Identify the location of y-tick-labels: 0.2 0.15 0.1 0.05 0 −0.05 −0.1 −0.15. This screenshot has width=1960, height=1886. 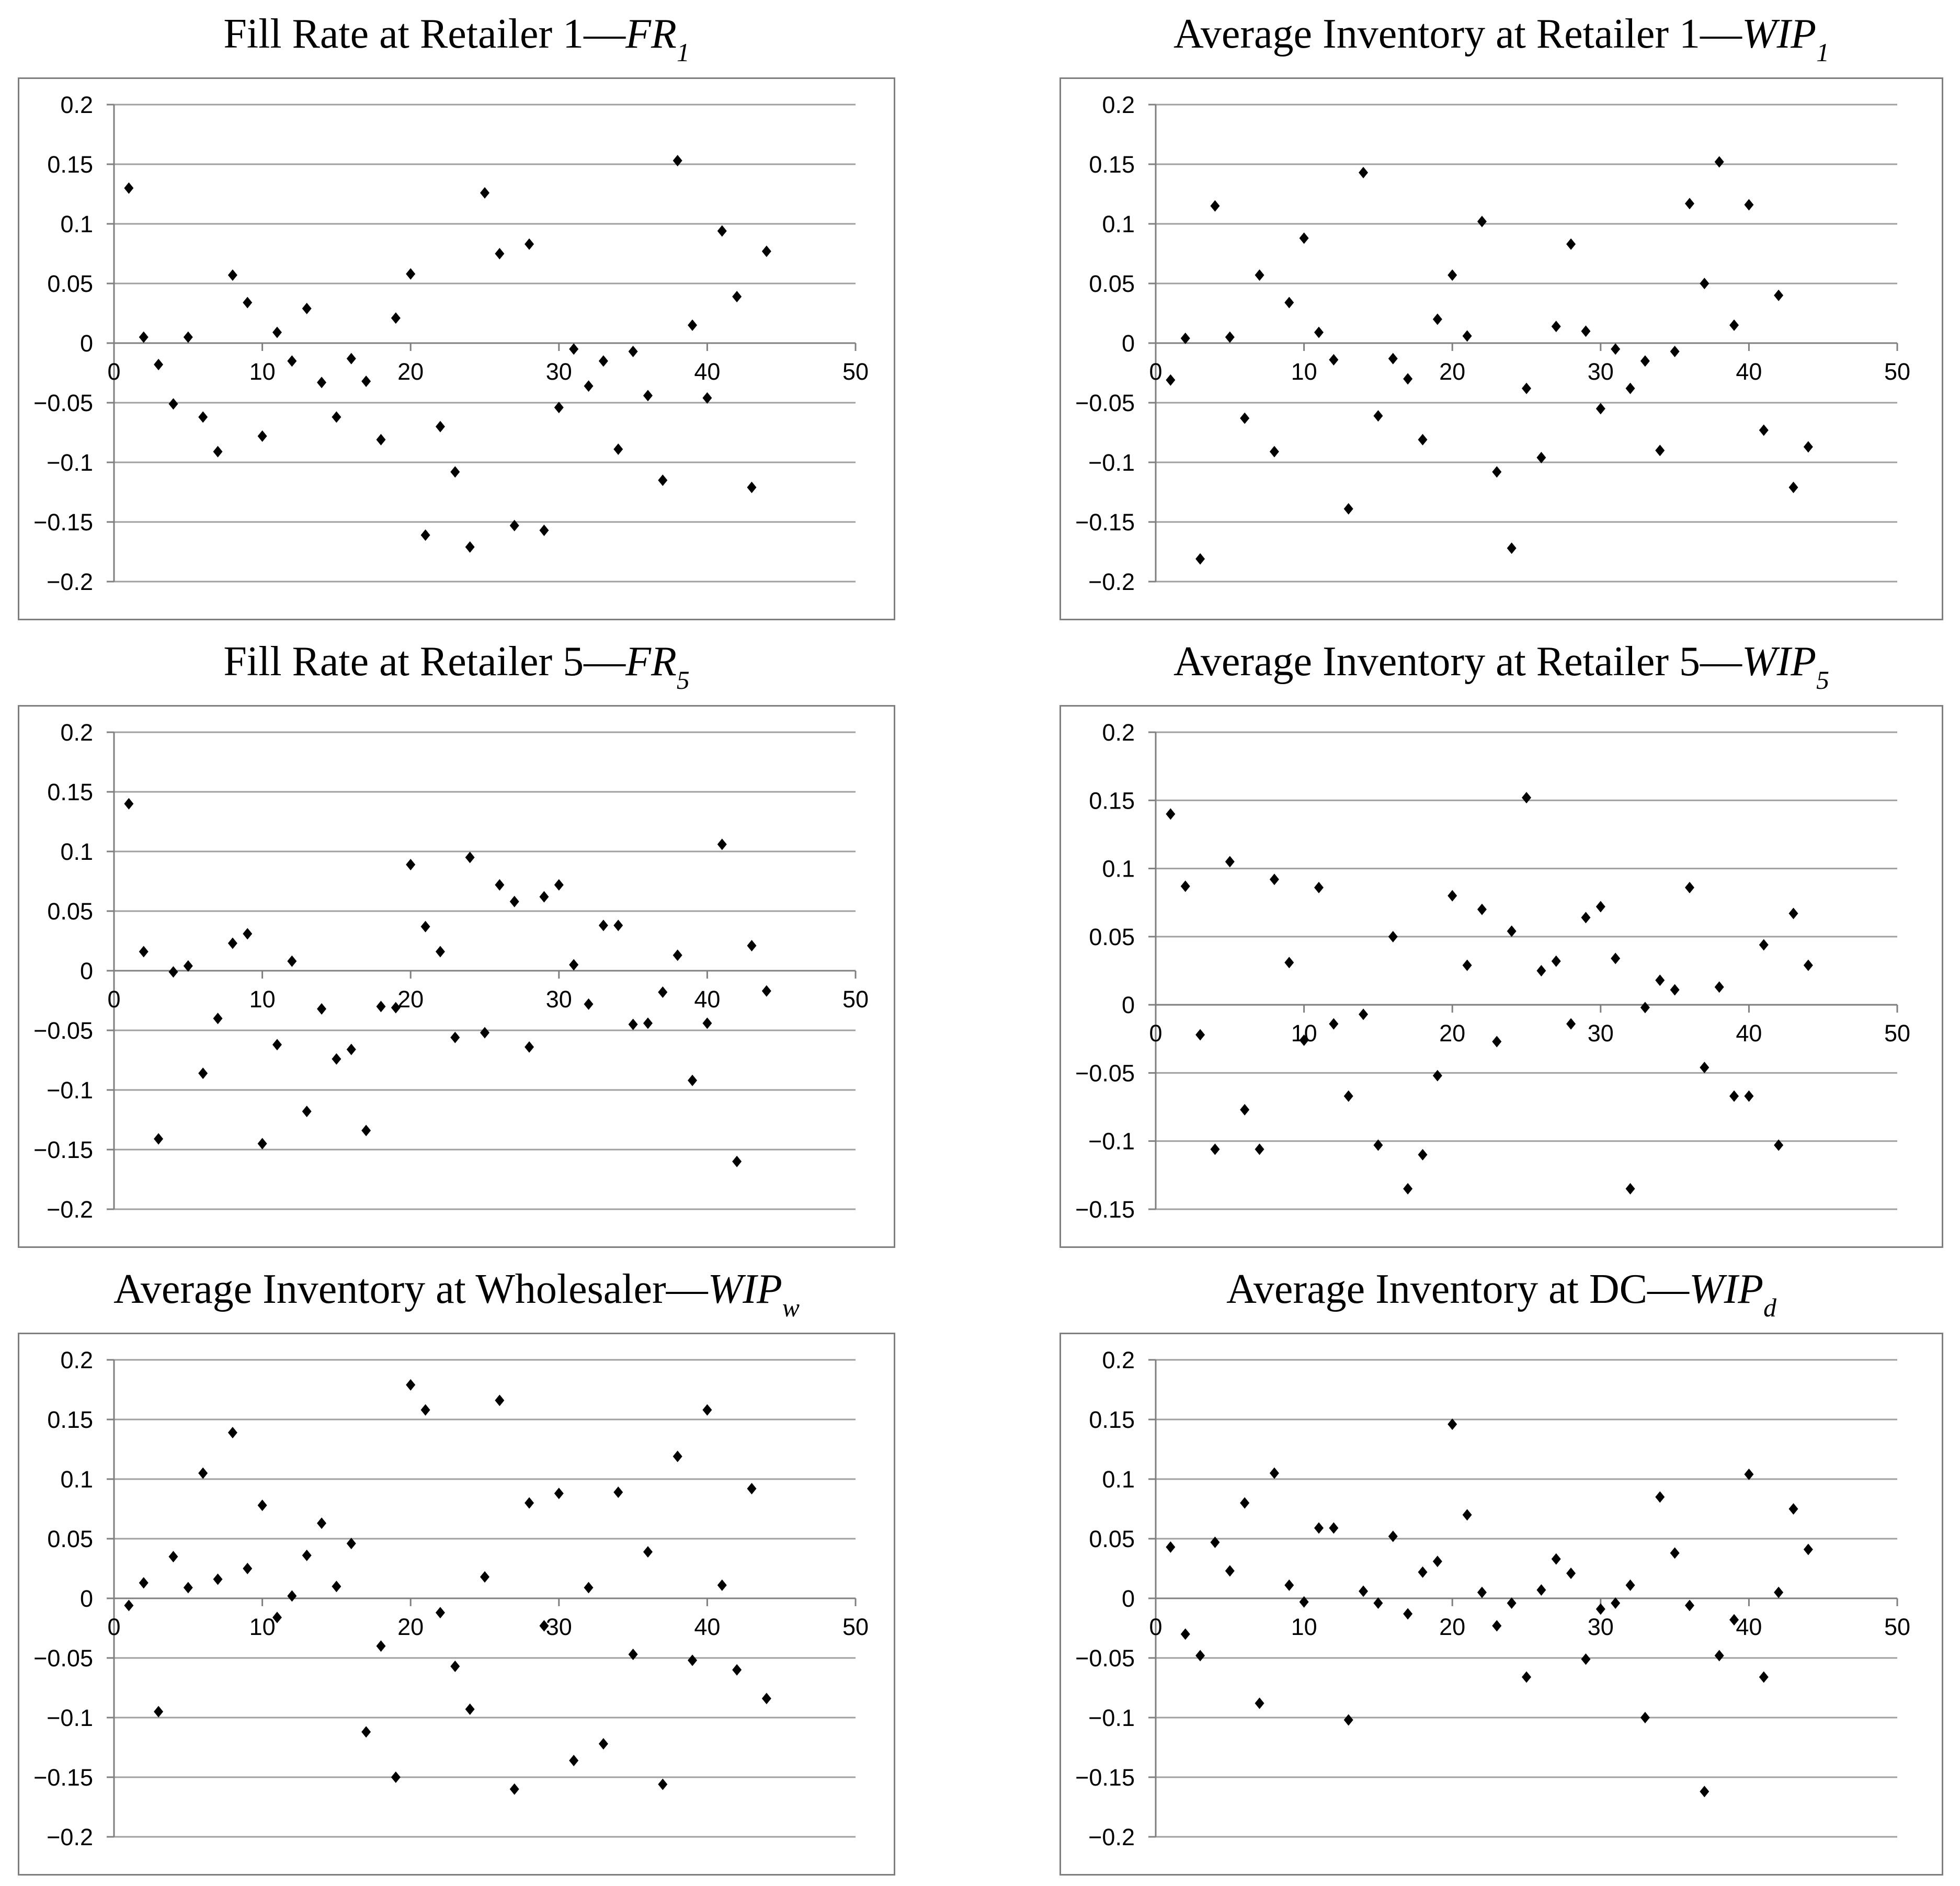
(1105, 971).